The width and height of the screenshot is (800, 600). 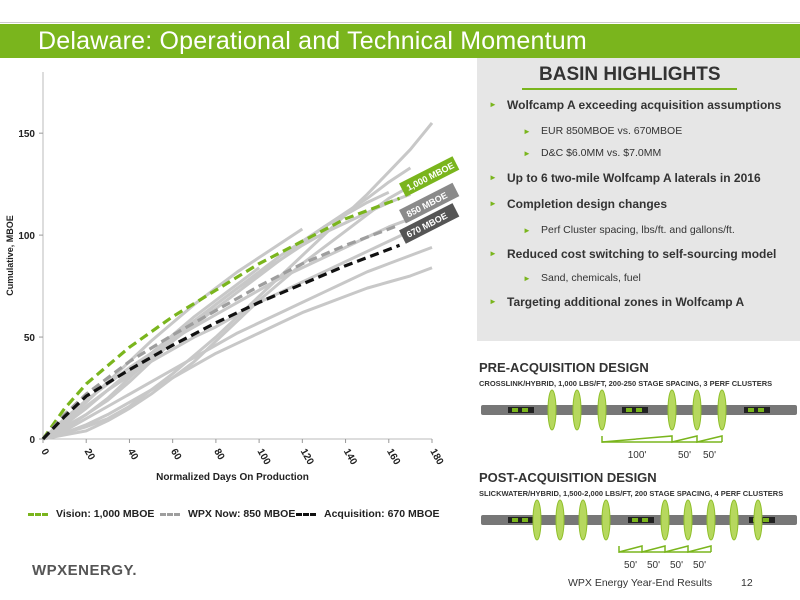 What do you see at coordinates (639, 535) in the screenshot?
I see `post-acquisition-diagram: 50' 50' 50' 50'` at bounding box center [639, 535].